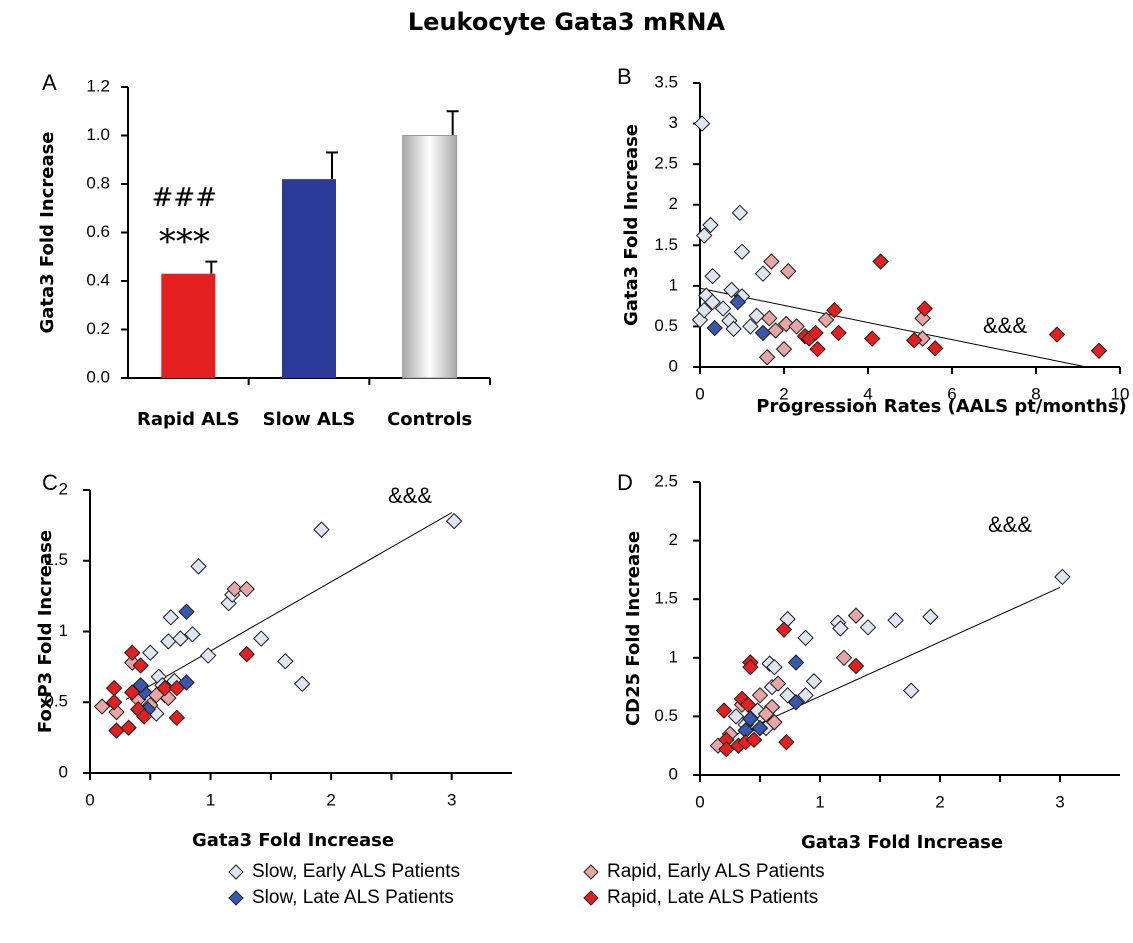 The width and height of the screenshot is (1133, 943). Describe the element at coordinates (344, 872) in the screenshot. I see `legend-item-slow-early: Slow, Early ALS Patients` at that location.